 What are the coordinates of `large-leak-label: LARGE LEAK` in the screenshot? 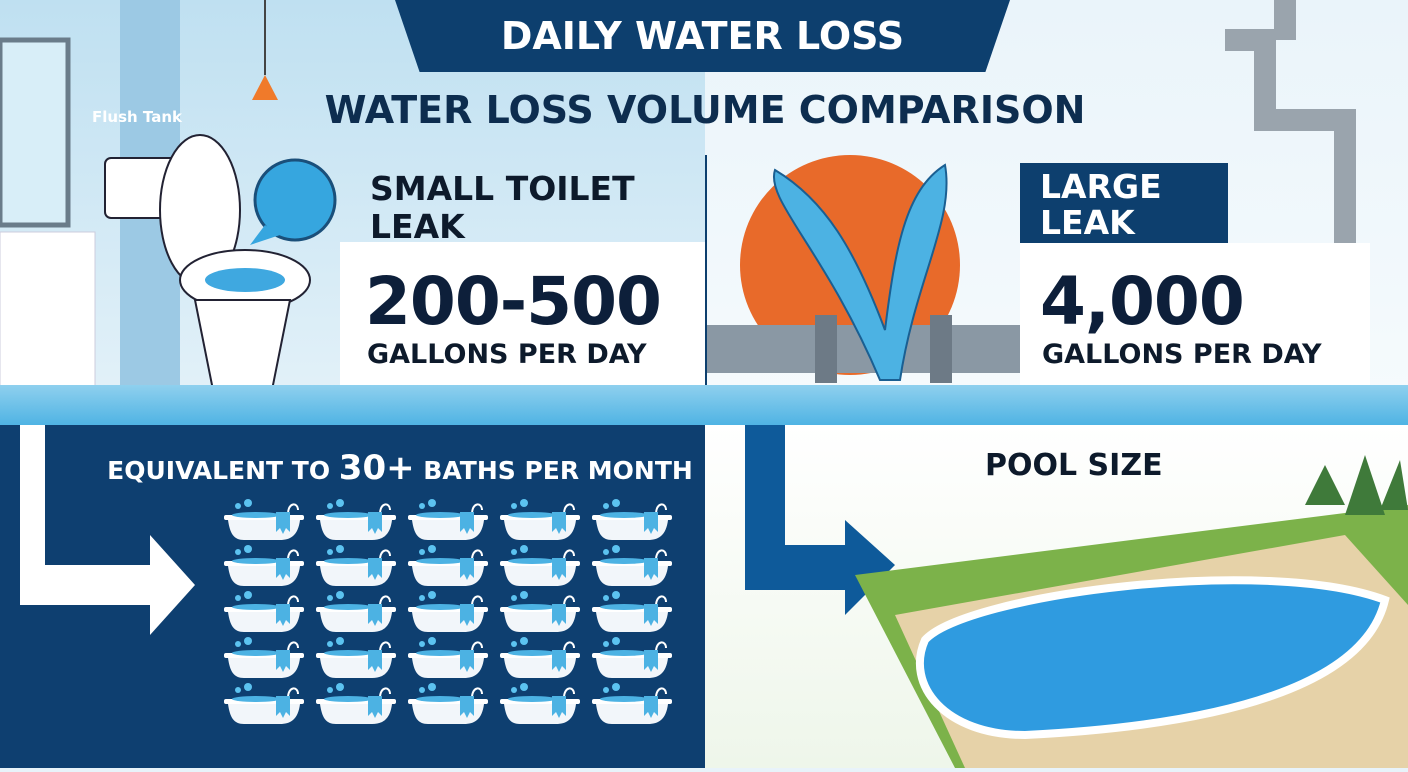 It's located at (1124, 203).